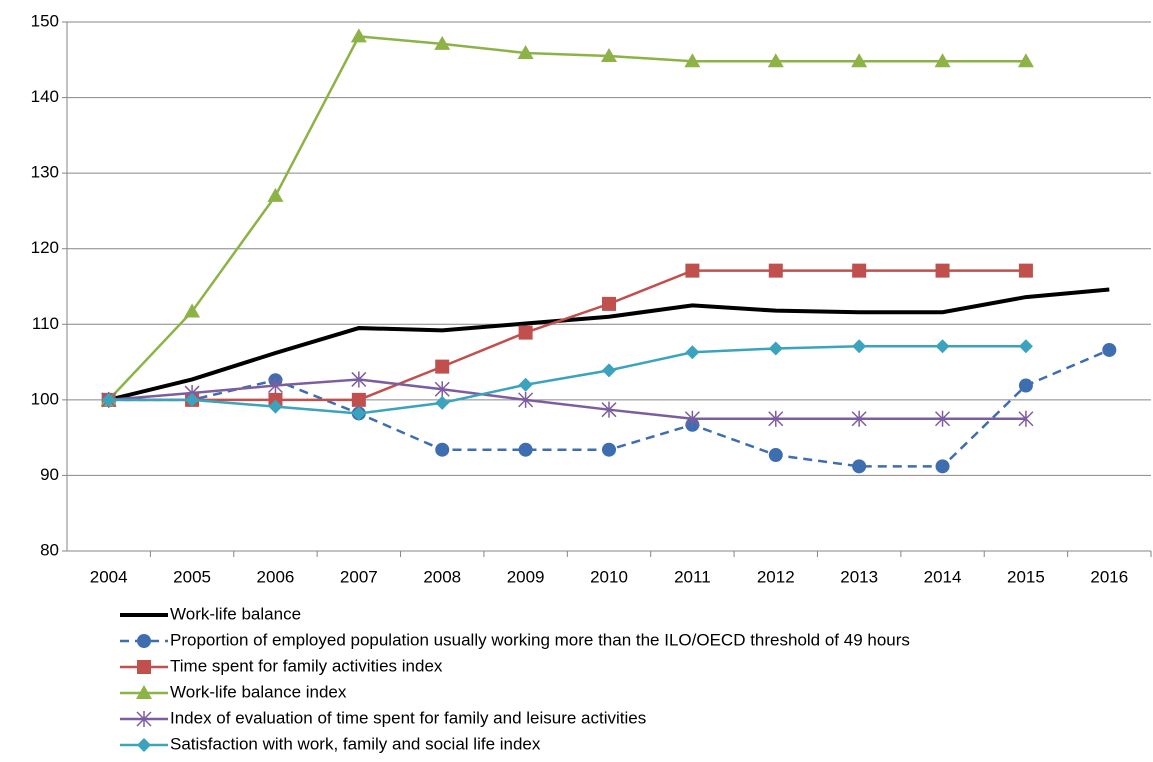 This screenshot has height=762, width=1153. Describe the element at coordinates (526, 576) in the screenshot. I see `x-tick-label: 2009` at that location.